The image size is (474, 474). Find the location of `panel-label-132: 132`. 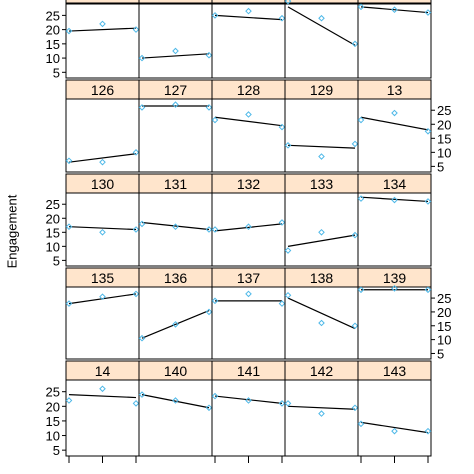

panel-label-132: 132 is located at coordinates (249, 184).